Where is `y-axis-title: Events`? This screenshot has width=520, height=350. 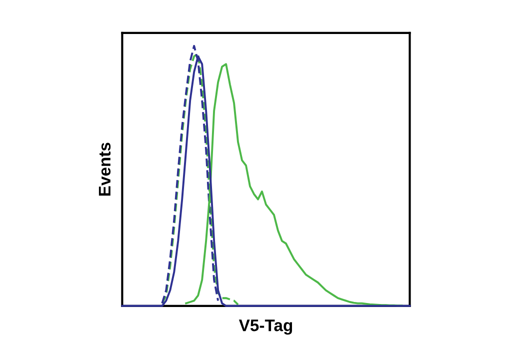
y-axis-title: Events is located at coordinates (104, 169).